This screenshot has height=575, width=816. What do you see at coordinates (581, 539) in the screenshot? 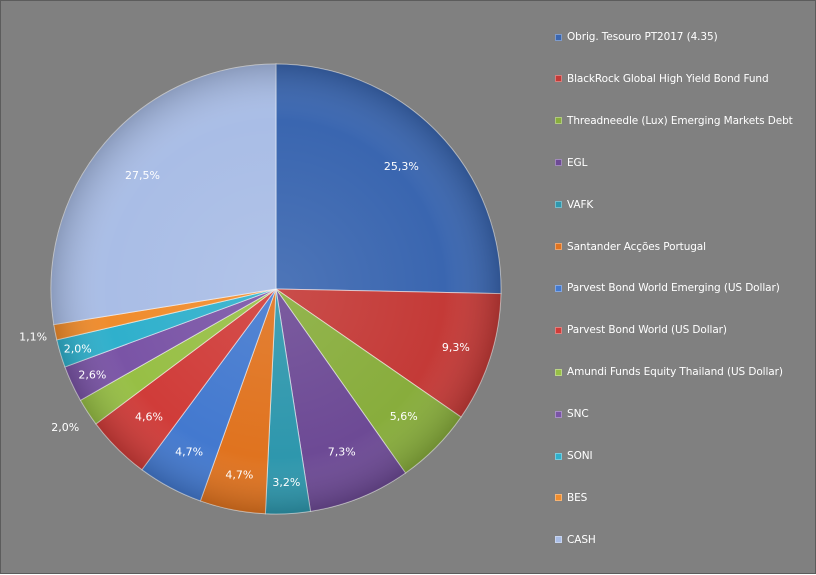
I see `legend-label: CASH` at bounding box center [581, 539].